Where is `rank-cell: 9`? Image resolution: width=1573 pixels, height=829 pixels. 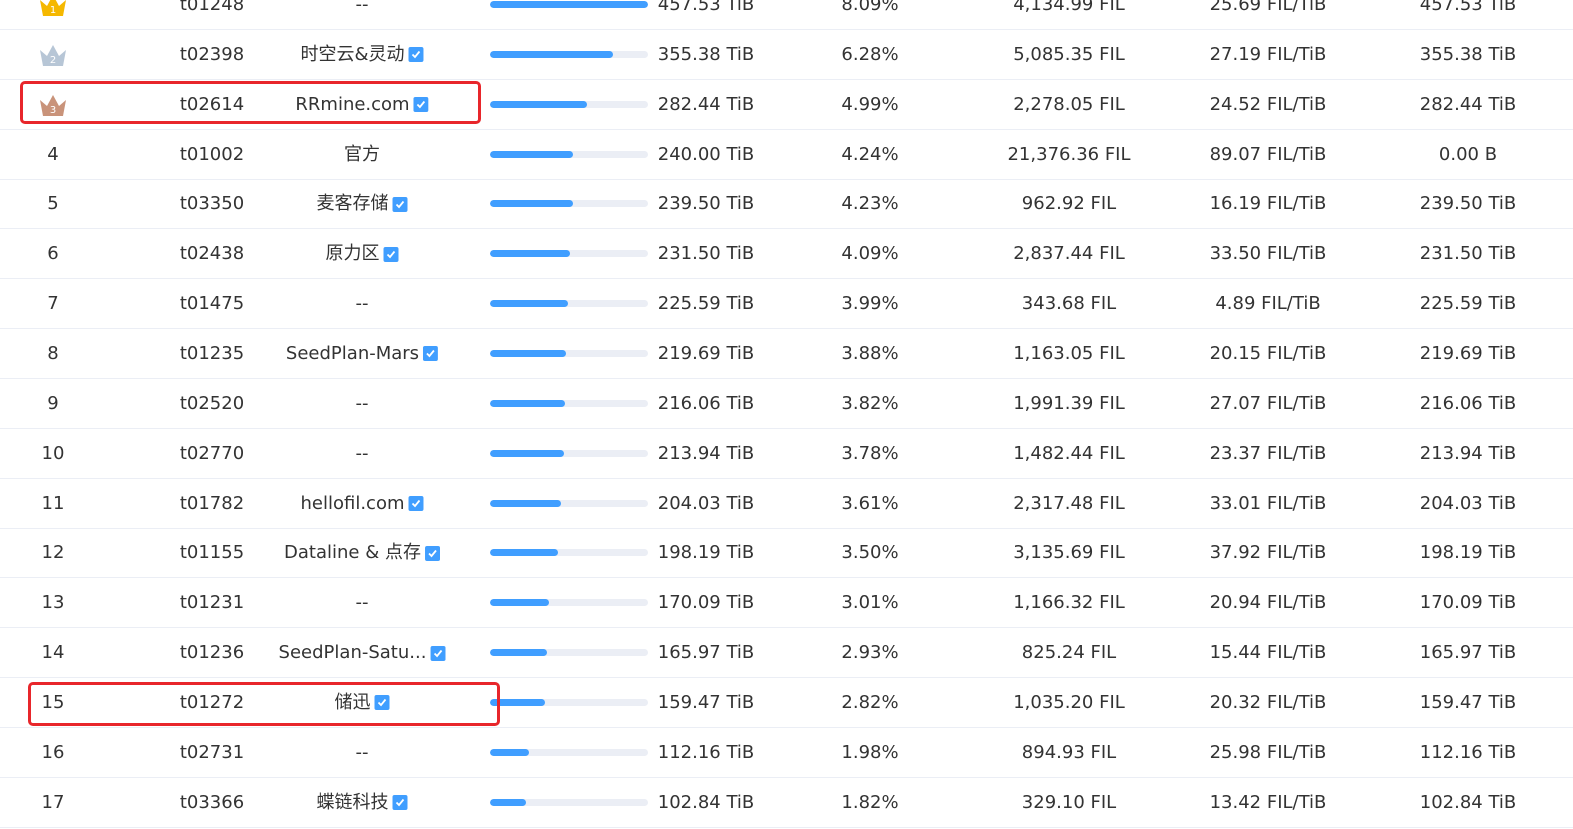
rank-cell: 9 is located at coordinates (52, 404).